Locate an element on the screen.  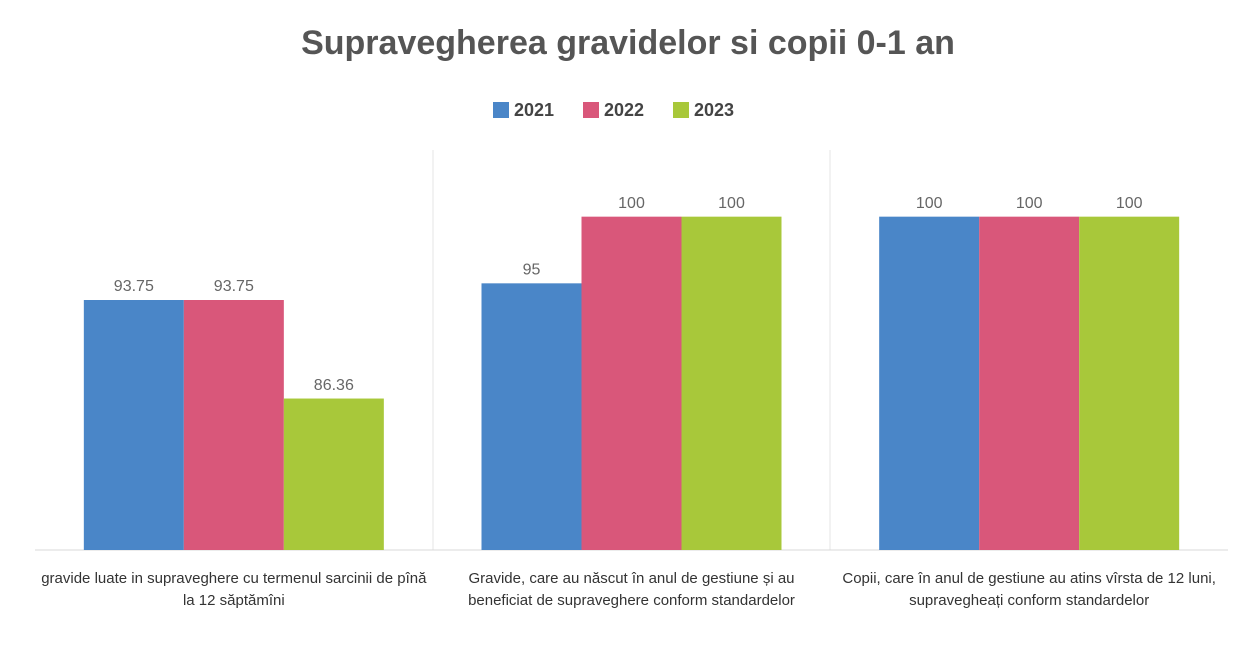
legend-label: 2021 is located at coordinates (534, 110).